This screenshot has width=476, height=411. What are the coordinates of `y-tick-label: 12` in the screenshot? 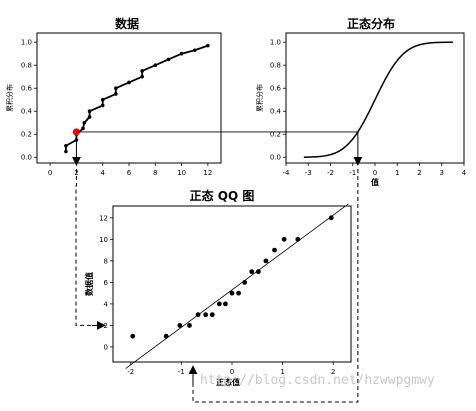 It's located at (103, 218).